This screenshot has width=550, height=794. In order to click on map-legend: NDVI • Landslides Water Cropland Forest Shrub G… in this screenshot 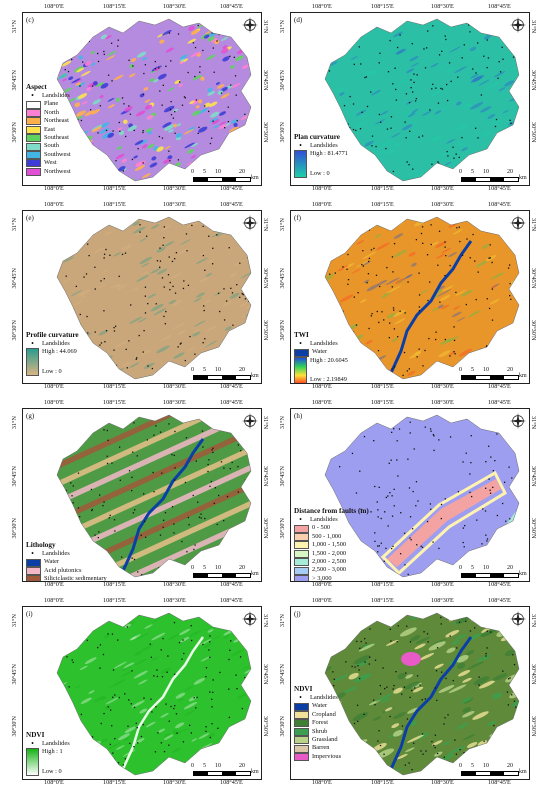, I will do `click(317, 723)`.